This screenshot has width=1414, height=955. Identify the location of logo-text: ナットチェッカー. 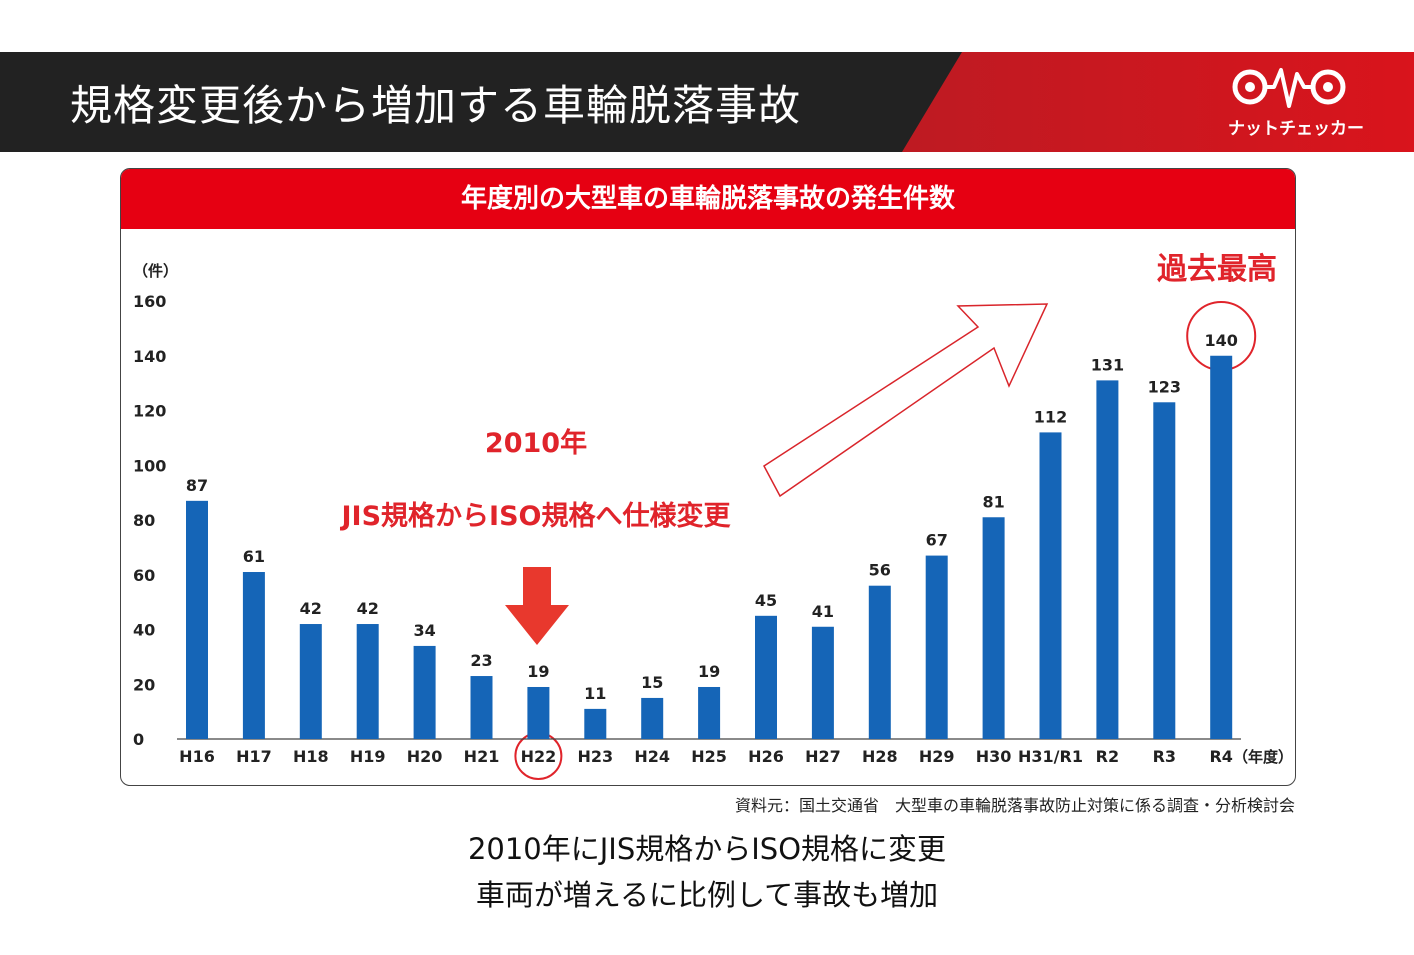
(1296, 129).